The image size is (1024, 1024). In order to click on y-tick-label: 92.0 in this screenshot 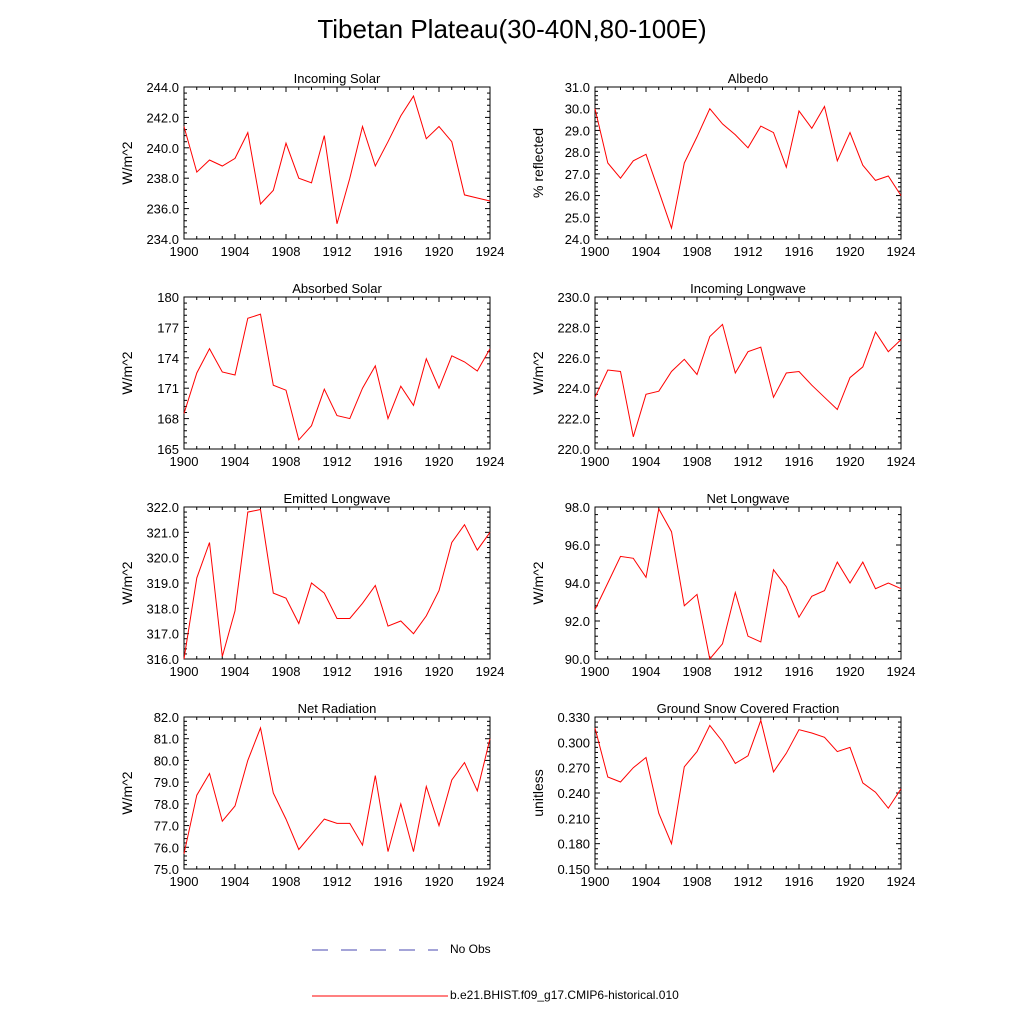, I will do `click(577, 621)`.